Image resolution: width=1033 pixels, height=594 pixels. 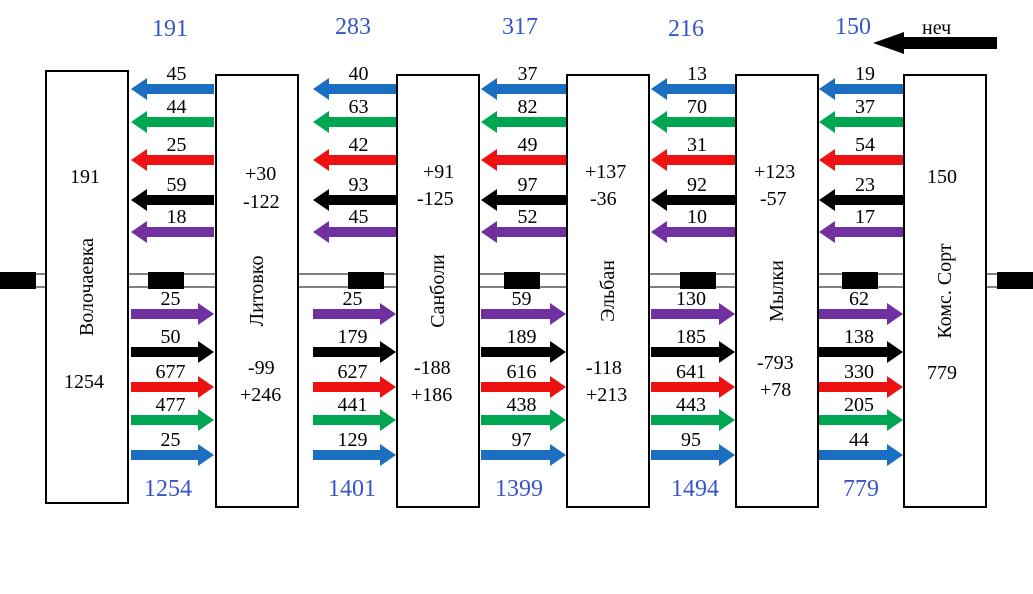 What do you see at coordinates (521, 372) in the screenshot?
I see `arrow-value: 616` at bounding box center [521, 372].